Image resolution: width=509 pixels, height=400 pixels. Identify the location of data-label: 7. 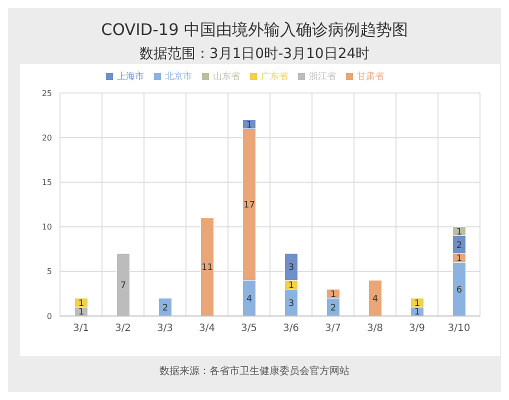
(123, 285).